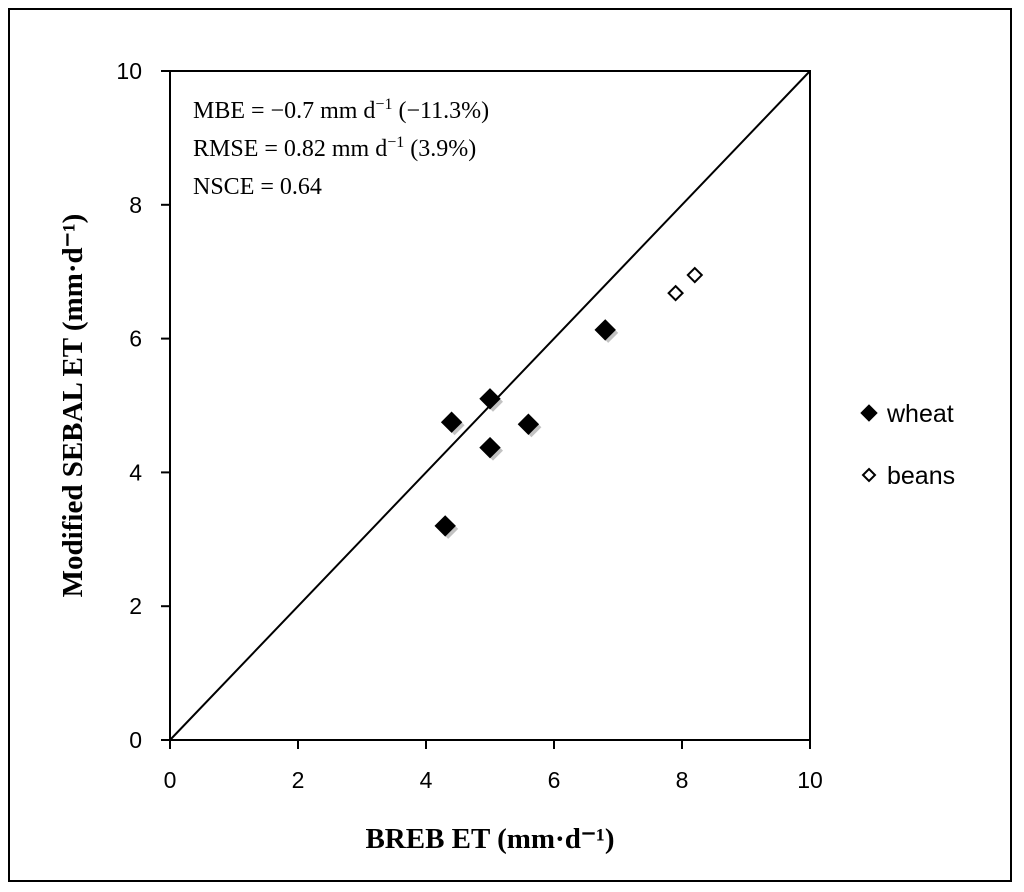  Describe the element at coordinates (298, 780) in the screenshot. I see `x-tick-label: 2` at that location.